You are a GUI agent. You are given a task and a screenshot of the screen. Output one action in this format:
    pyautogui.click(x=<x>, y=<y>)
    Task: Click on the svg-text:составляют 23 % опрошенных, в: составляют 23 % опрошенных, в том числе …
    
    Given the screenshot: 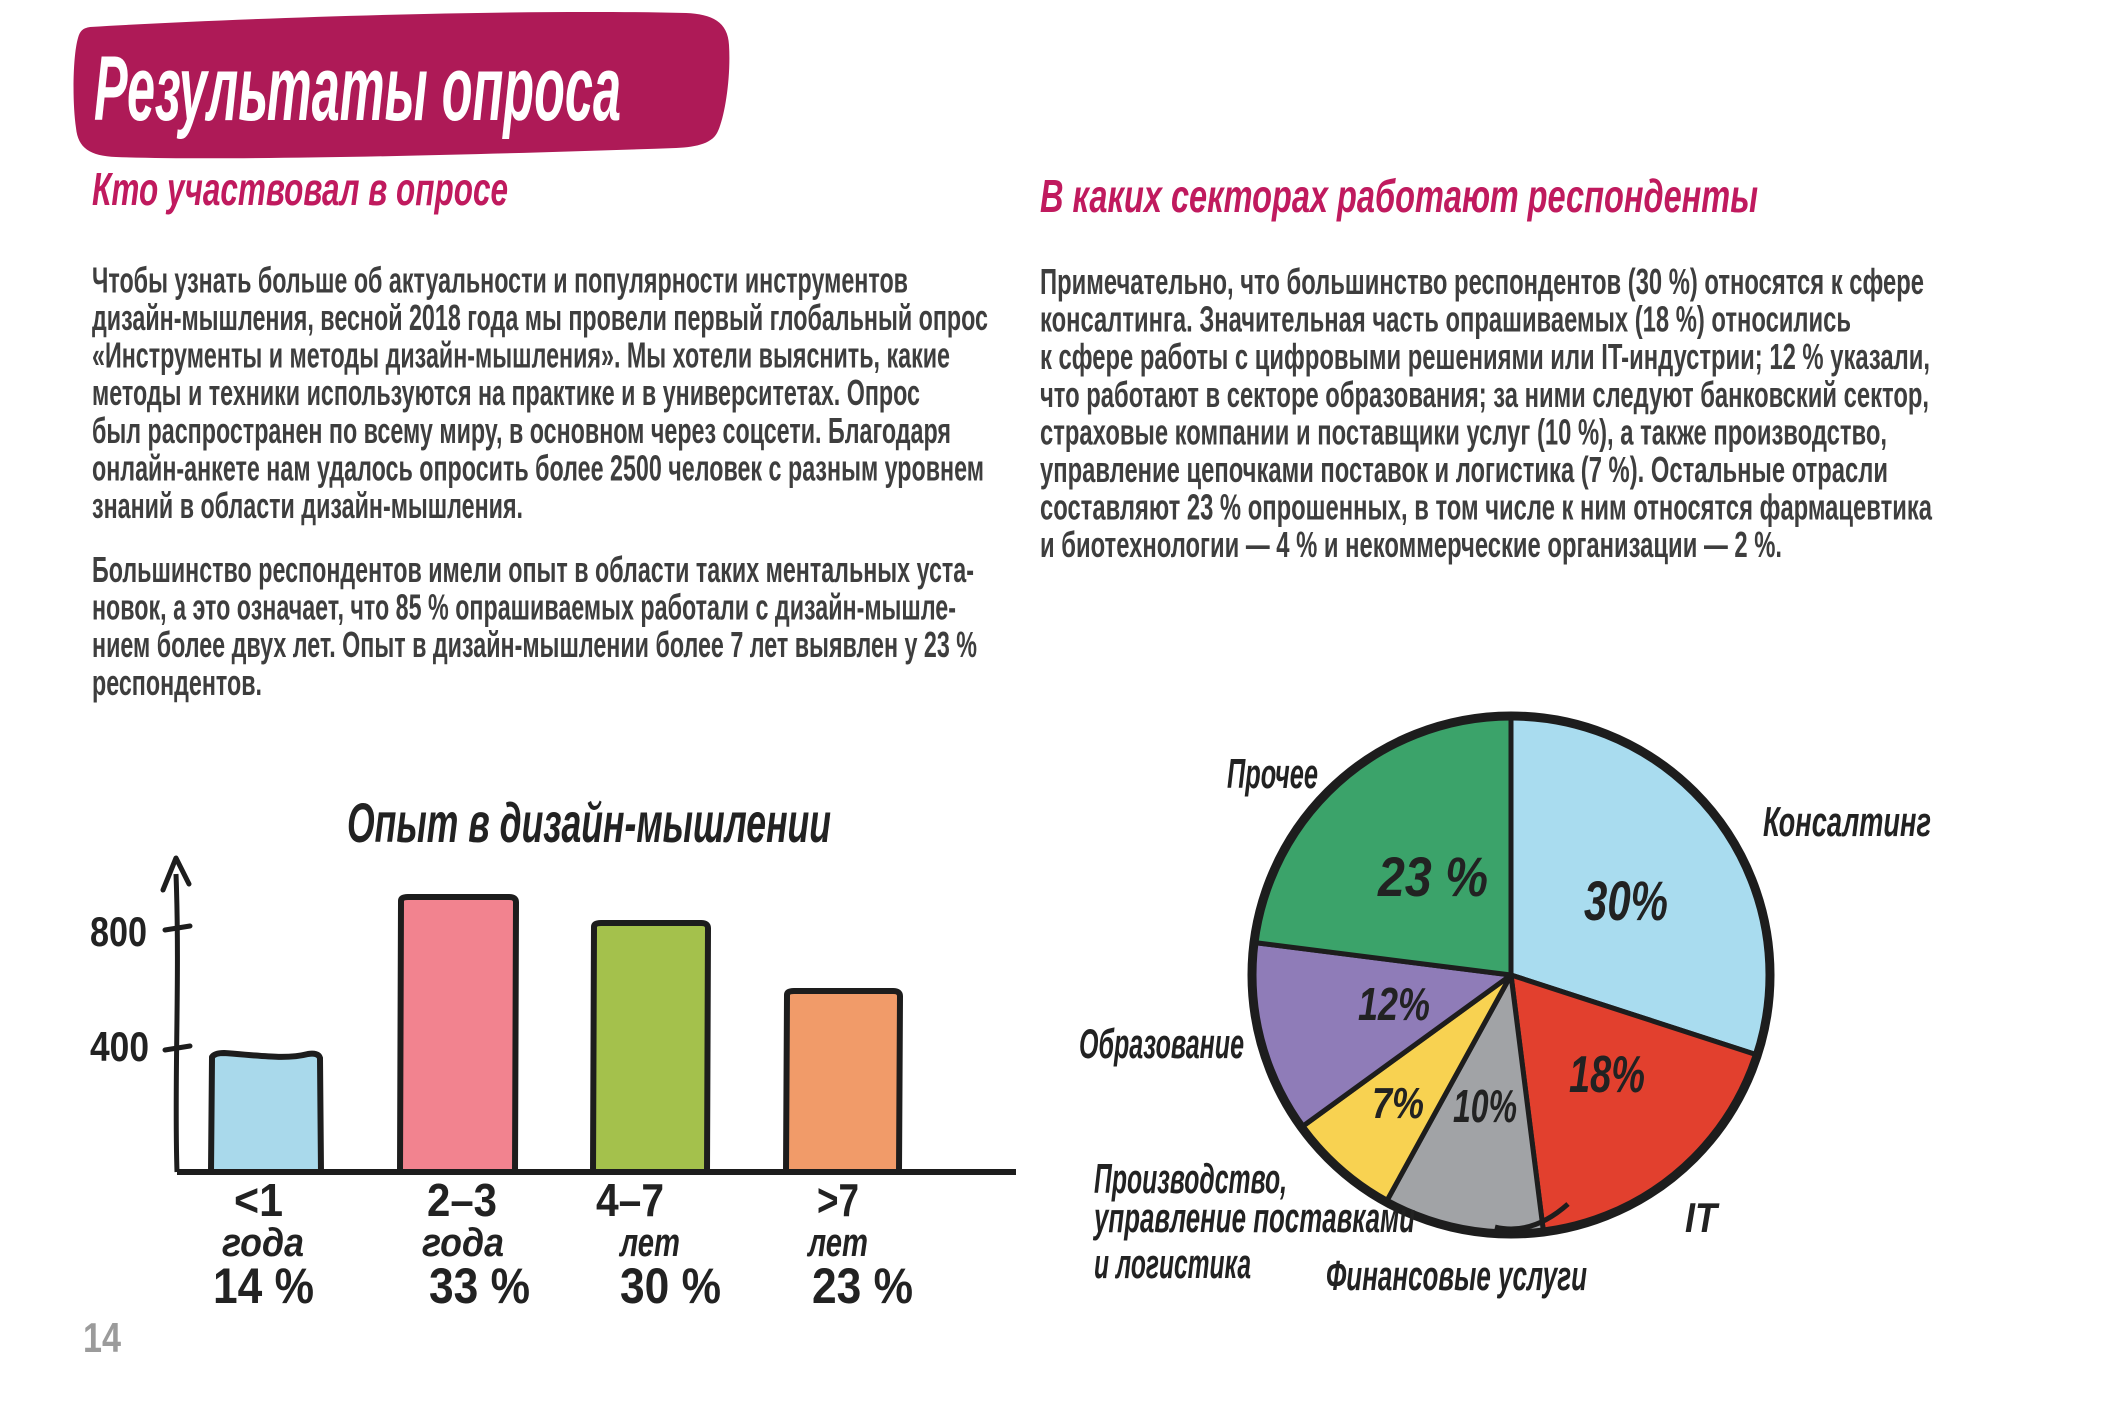 What is the action you would take?
    pyautogui.click(x=1486, y=507)
    